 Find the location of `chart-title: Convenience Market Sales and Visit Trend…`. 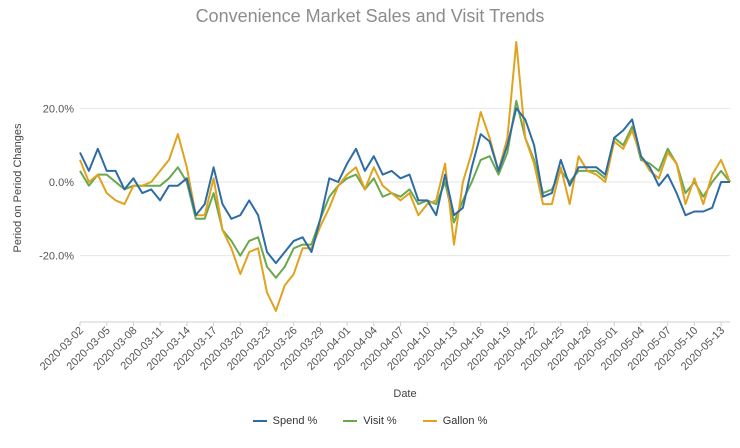

chart-title: Convenience Market Sales and Visit Trend… is located at coordinates (370, 16).